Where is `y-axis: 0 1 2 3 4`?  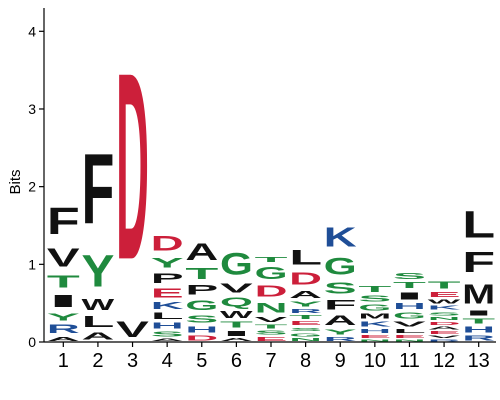
y-axis: 0 1 2 3 4 is located at coordinates (36, 179).